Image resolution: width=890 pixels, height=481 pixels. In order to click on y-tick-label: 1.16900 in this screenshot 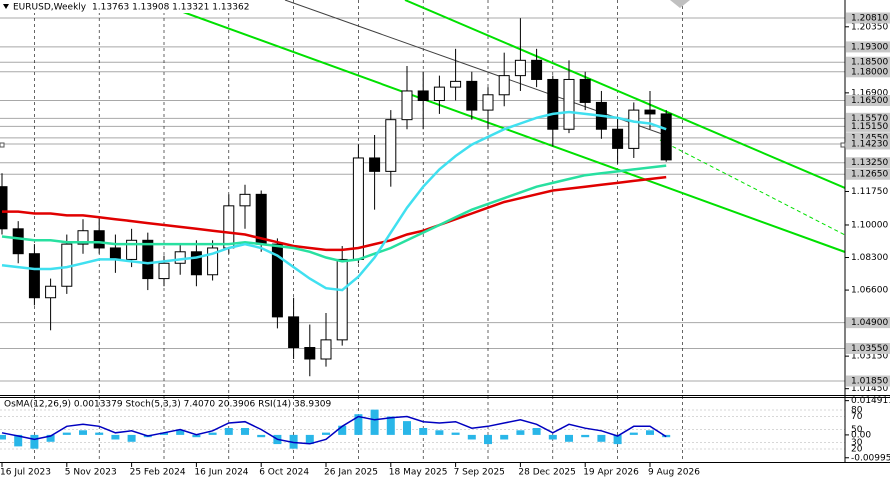, I will do `click(869, 93)`.